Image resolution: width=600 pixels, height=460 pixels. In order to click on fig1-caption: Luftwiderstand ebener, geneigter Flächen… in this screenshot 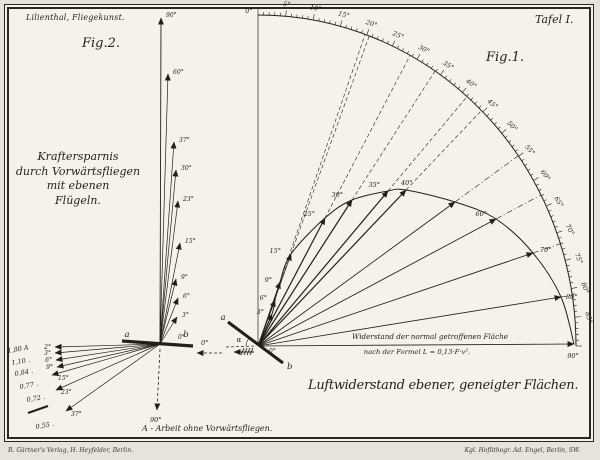, I will do `click(443, 385)`.